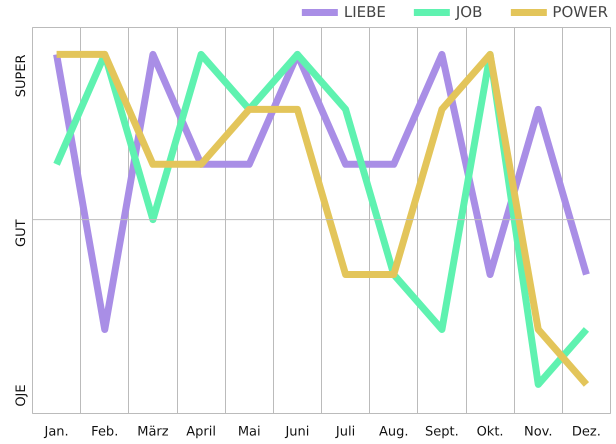  I want to click on x-tick-label: Dez., so click(586, 432).